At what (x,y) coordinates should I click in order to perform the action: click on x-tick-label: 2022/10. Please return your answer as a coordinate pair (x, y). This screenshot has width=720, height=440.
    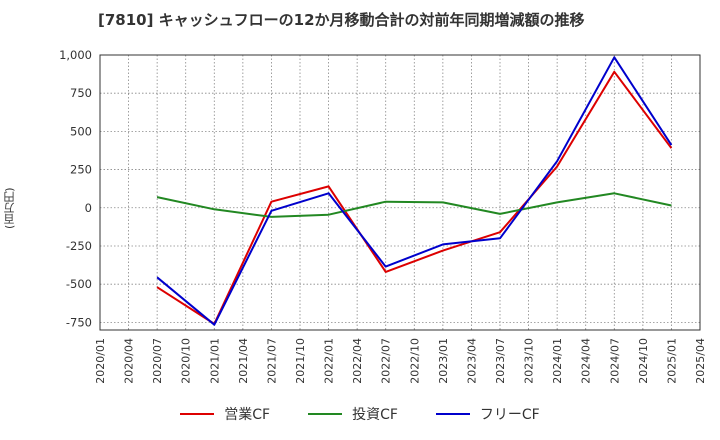
    Looking at the image, I should click on (414, 361).